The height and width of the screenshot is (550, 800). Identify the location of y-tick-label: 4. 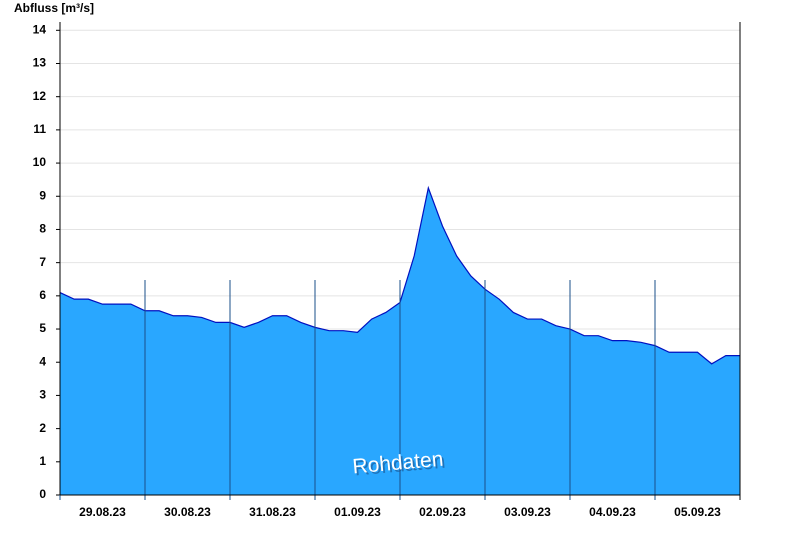
(42, 361).